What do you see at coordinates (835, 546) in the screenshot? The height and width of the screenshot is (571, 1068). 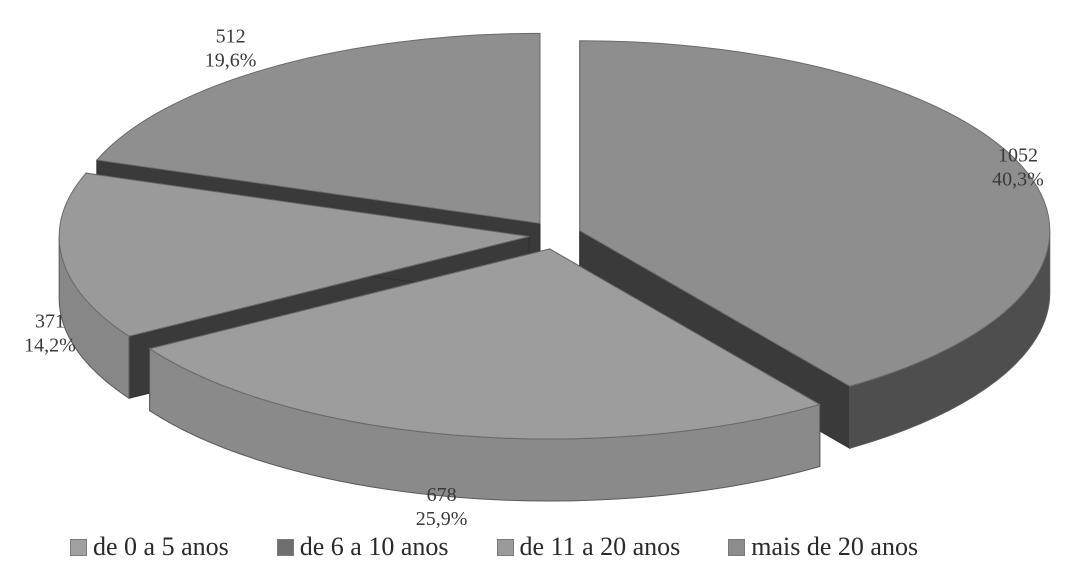 I see `legend-label: mais de 20 anos` at bounding box center [835, 546].